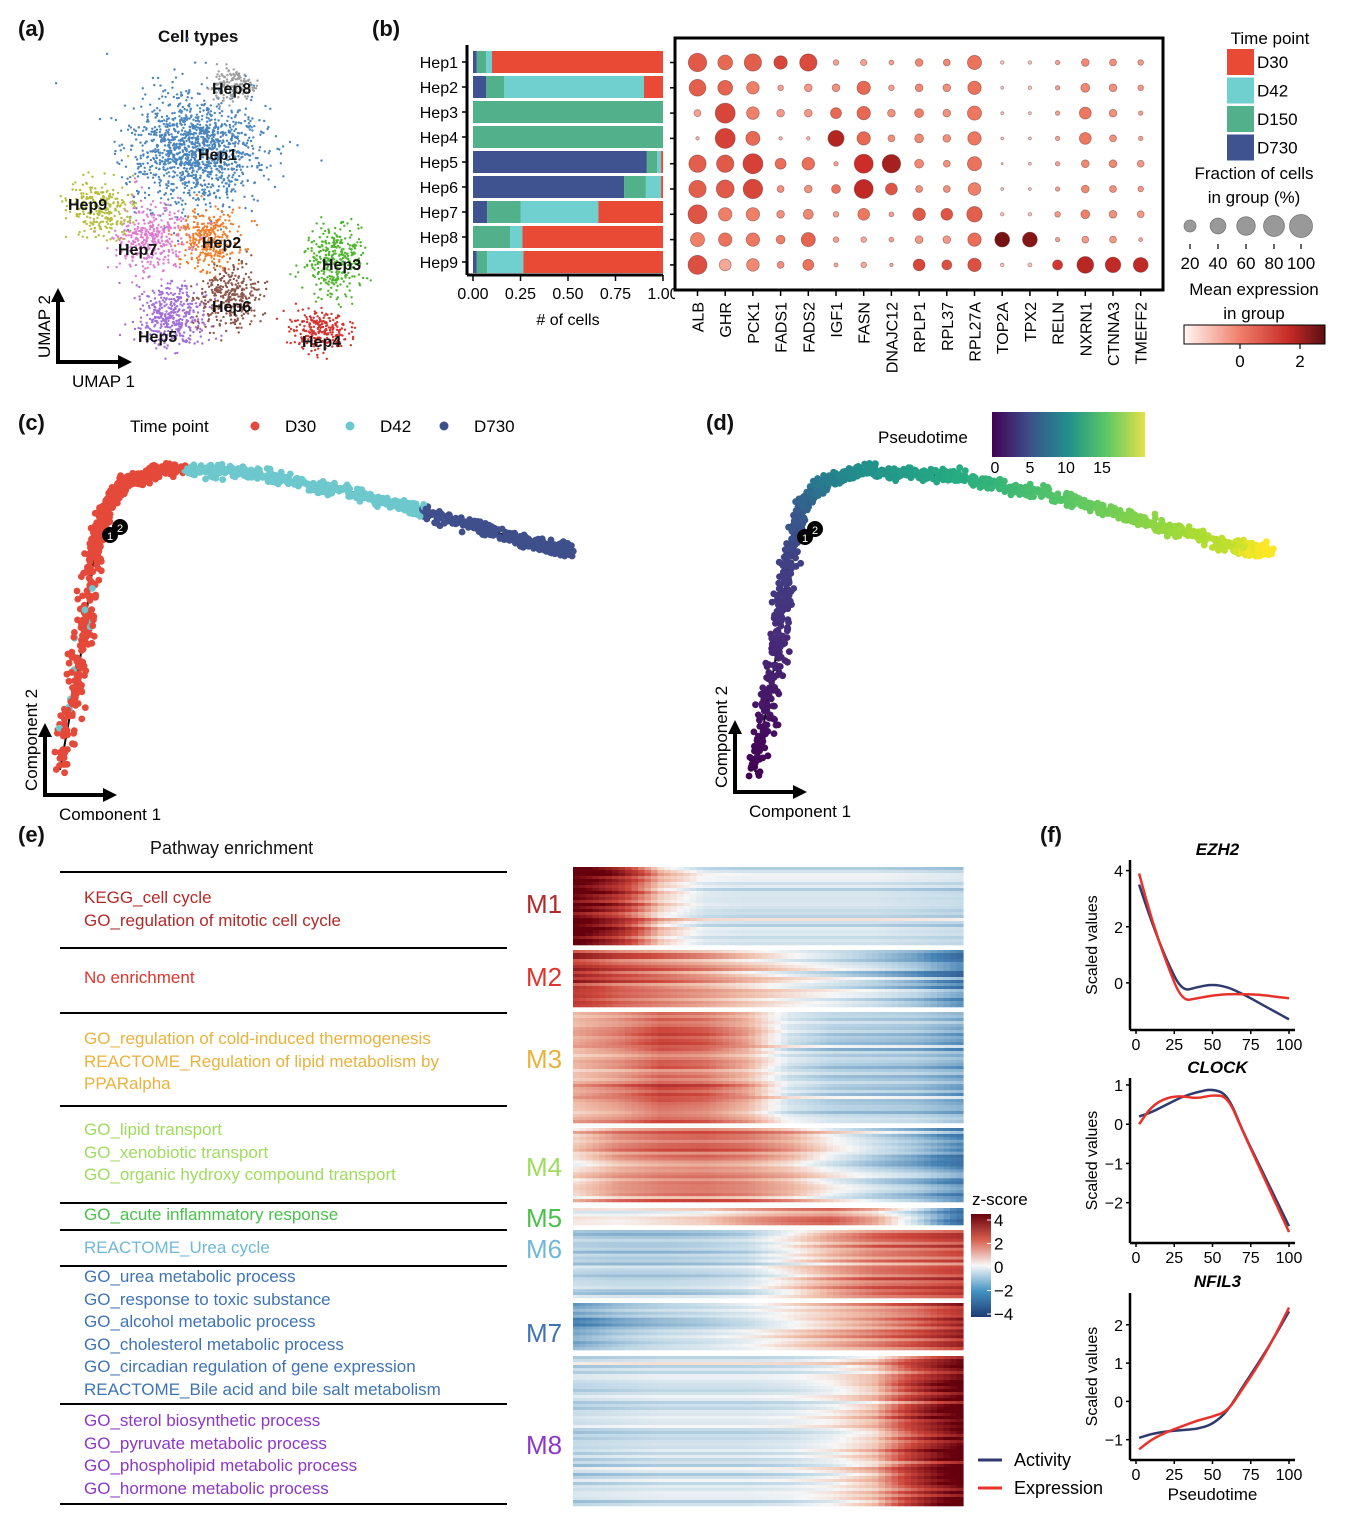 This screenshot has width=1349, height=1525. I want to click on line-chart-x-tick-label: 75, so click(1251, 1475).